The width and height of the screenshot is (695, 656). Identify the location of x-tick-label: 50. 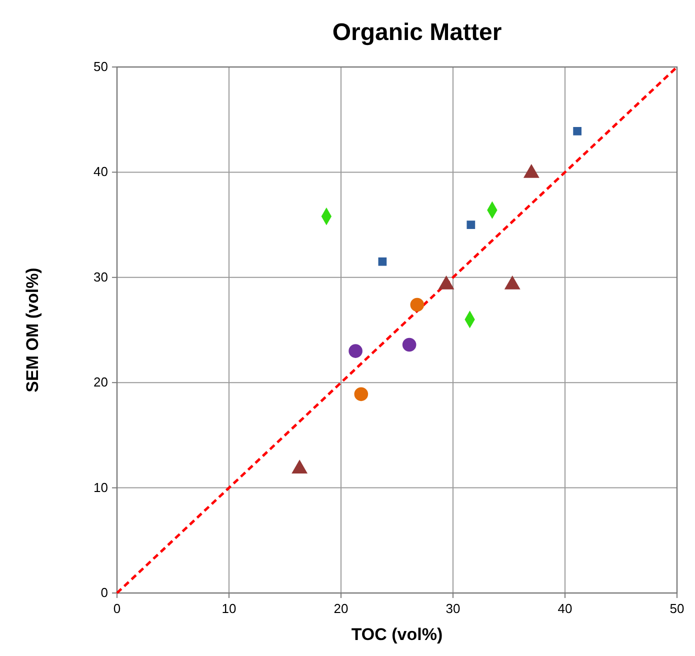
(677, 608).